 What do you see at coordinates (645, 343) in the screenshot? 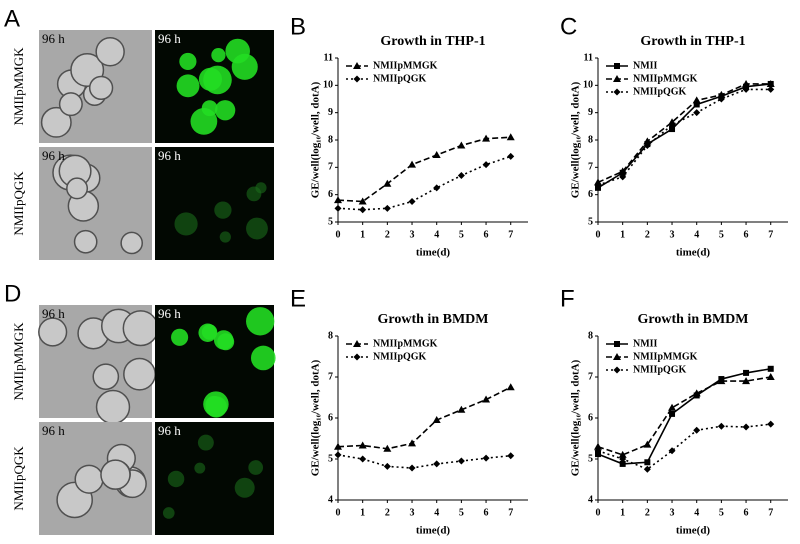
I see `legend-label: NMII` at bounding box center [645, 343].